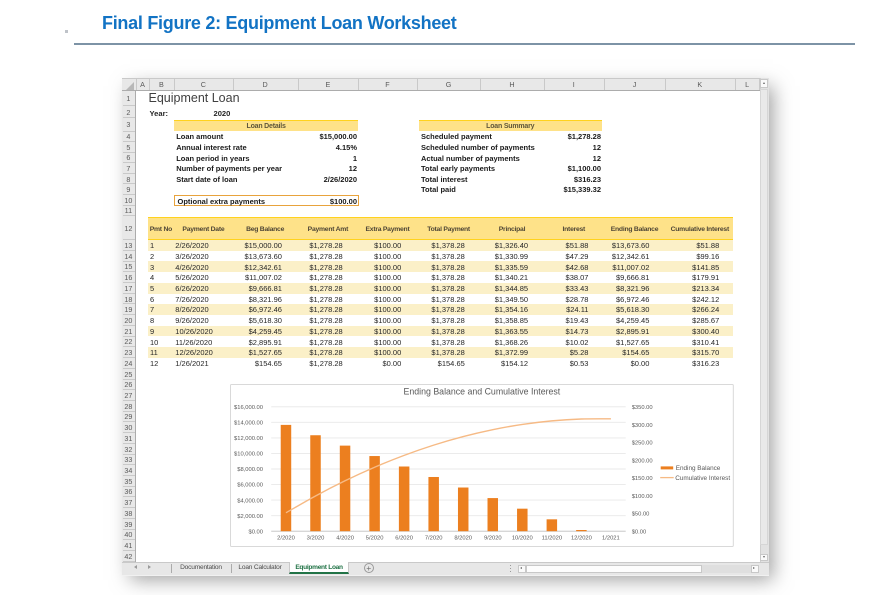 The image size is (889, 595). I want to click on svg-text: 8/2020, so click(463, 538).